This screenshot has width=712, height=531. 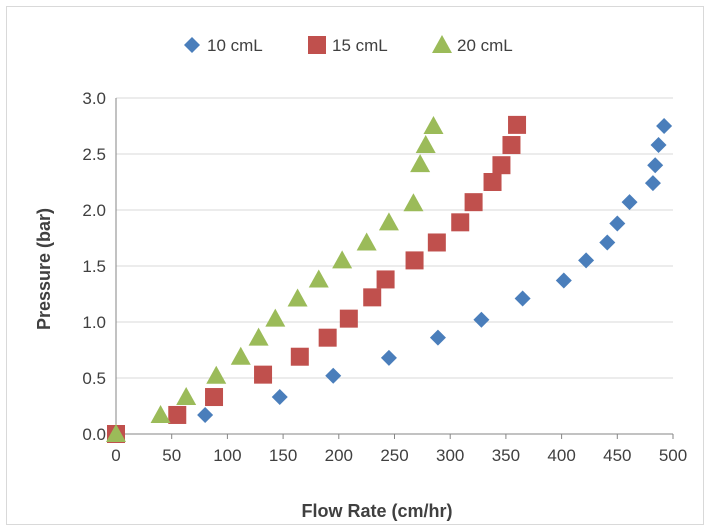 I want to click on legend-label: 15 cmL, so click(x=360, y=45).